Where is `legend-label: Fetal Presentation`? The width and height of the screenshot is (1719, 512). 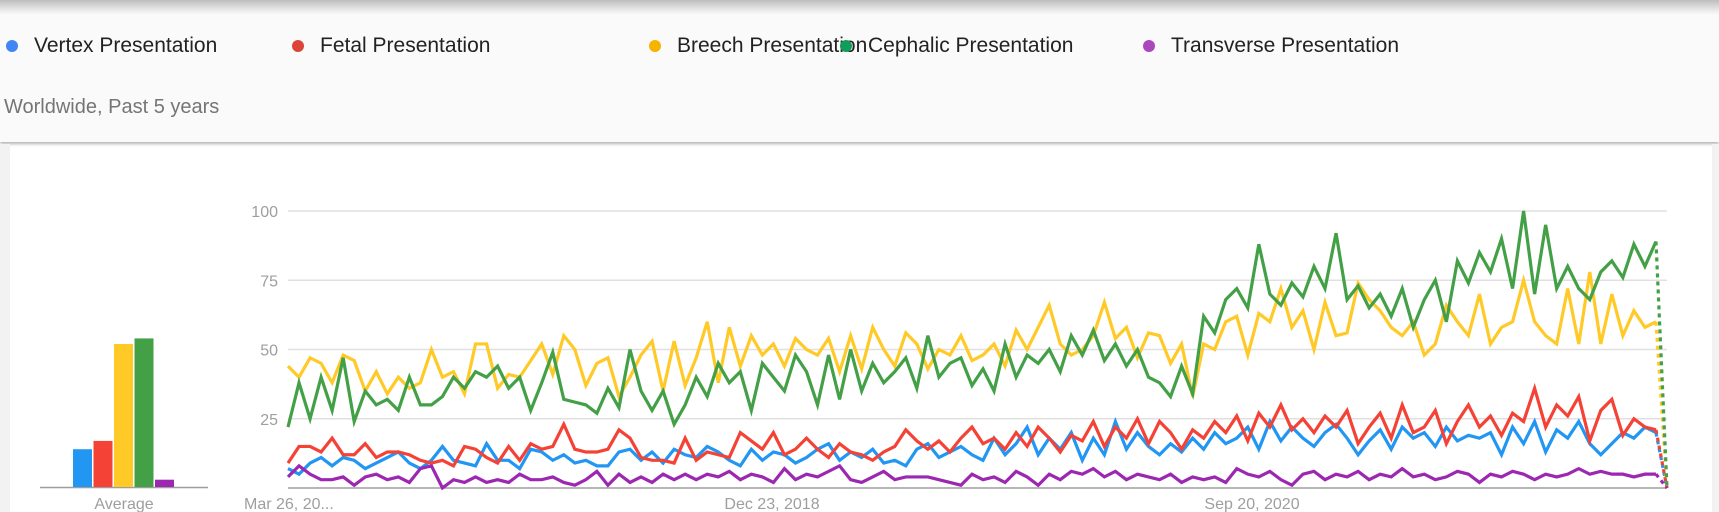 legend-label: Fetal Presentation is located at coordinates (405, 45).